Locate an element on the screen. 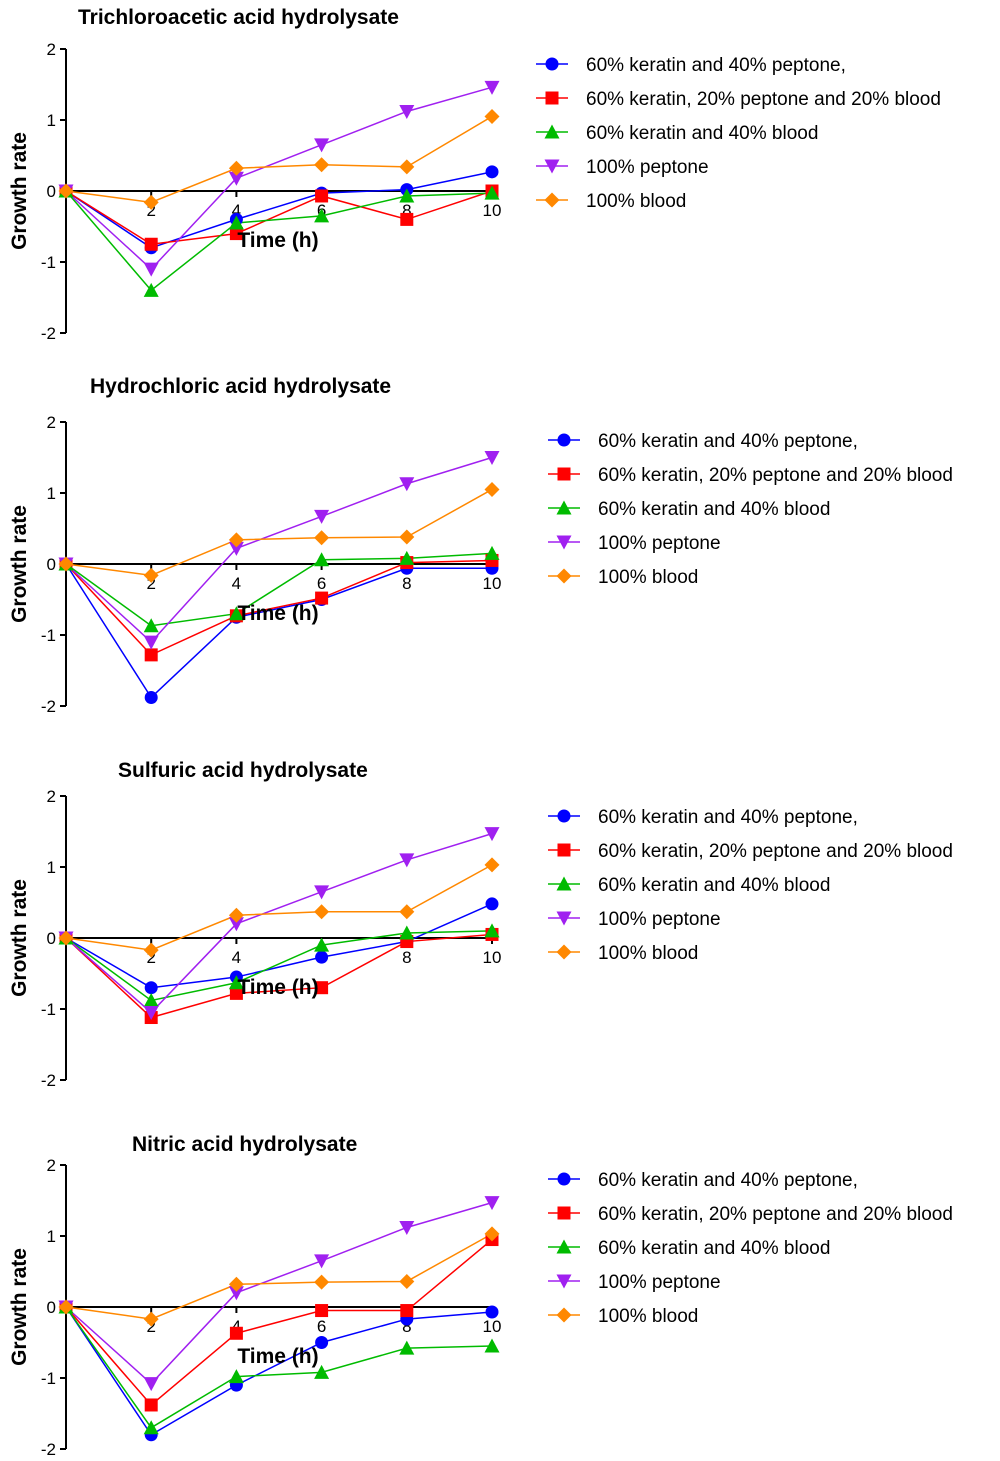 The width and height of the screenshot is (1000, 1461). chart-title: Trichloroacetic acid hydrolysate is located at coordinates (238, 17).